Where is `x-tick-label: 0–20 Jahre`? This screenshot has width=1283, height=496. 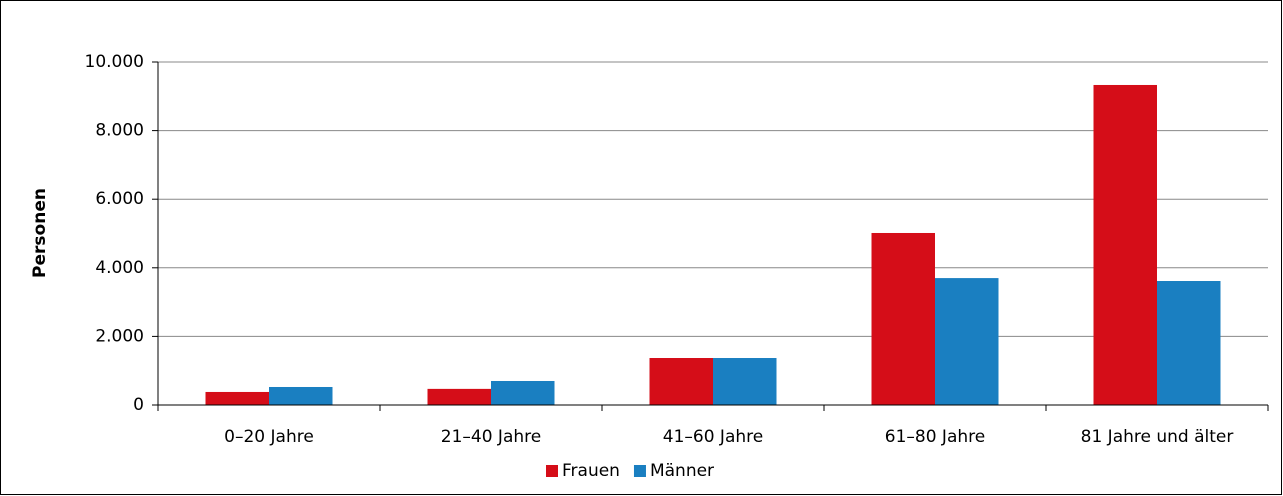 x-tick-label: 0–20 Jahre is located at coordinates (269, 437).